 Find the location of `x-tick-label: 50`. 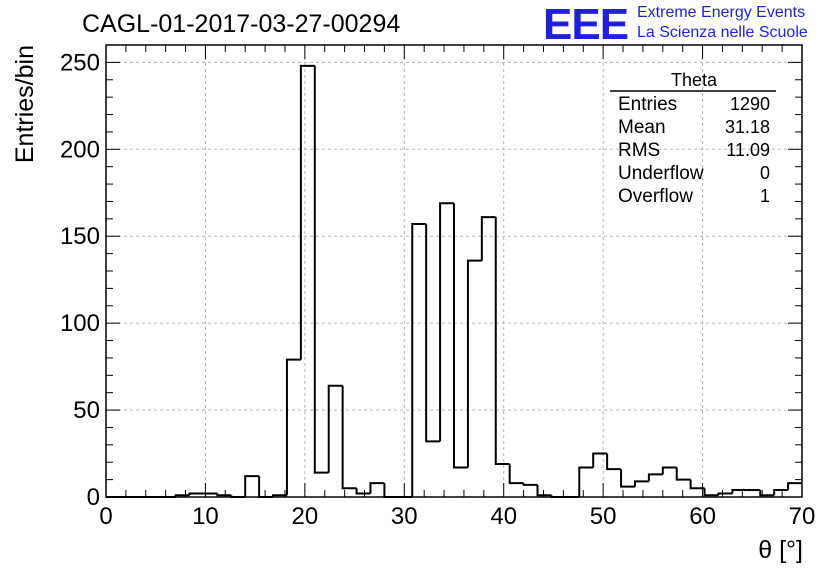

x-tick-label: 50 is located at coordinates (603, 516).